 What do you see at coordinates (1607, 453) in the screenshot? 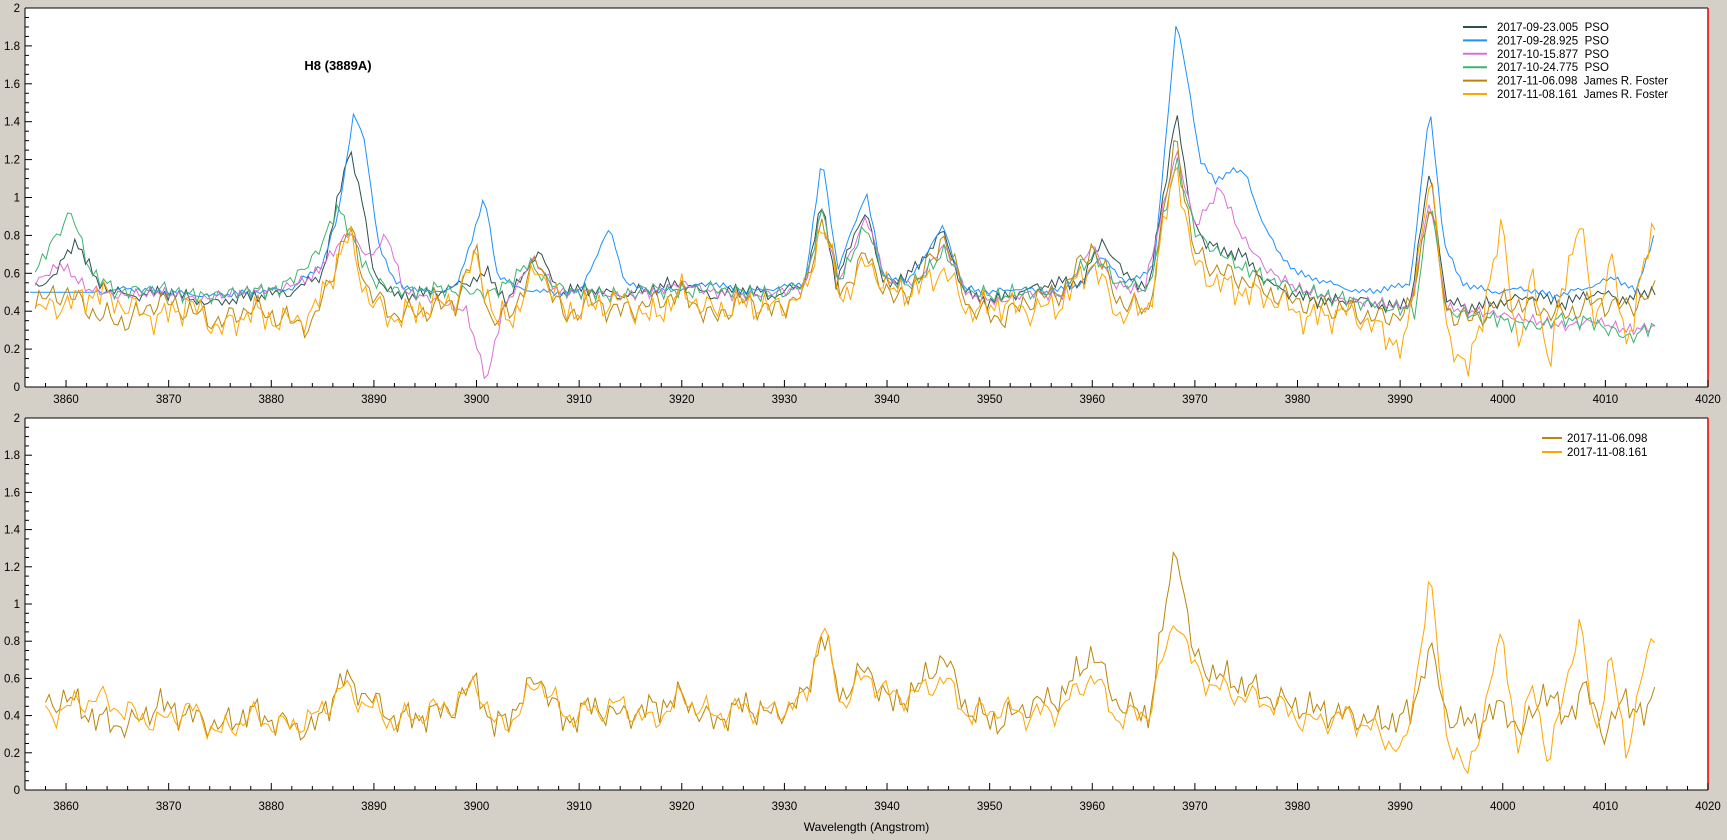
I see `legend-label: 2017-11-08.161` at bounding box center [1607, 453].